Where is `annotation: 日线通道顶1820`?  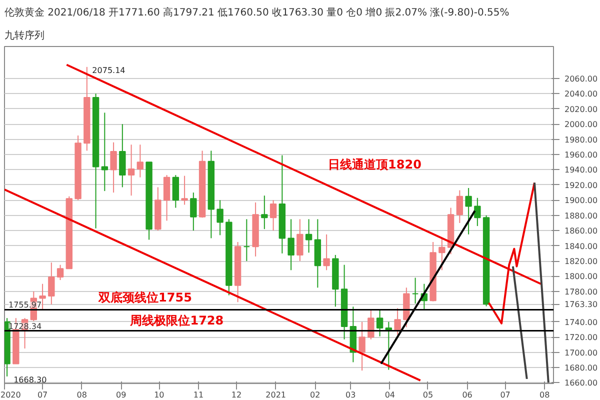
annotation: 日线通道顶1820 is located at coordinates (375, 164).